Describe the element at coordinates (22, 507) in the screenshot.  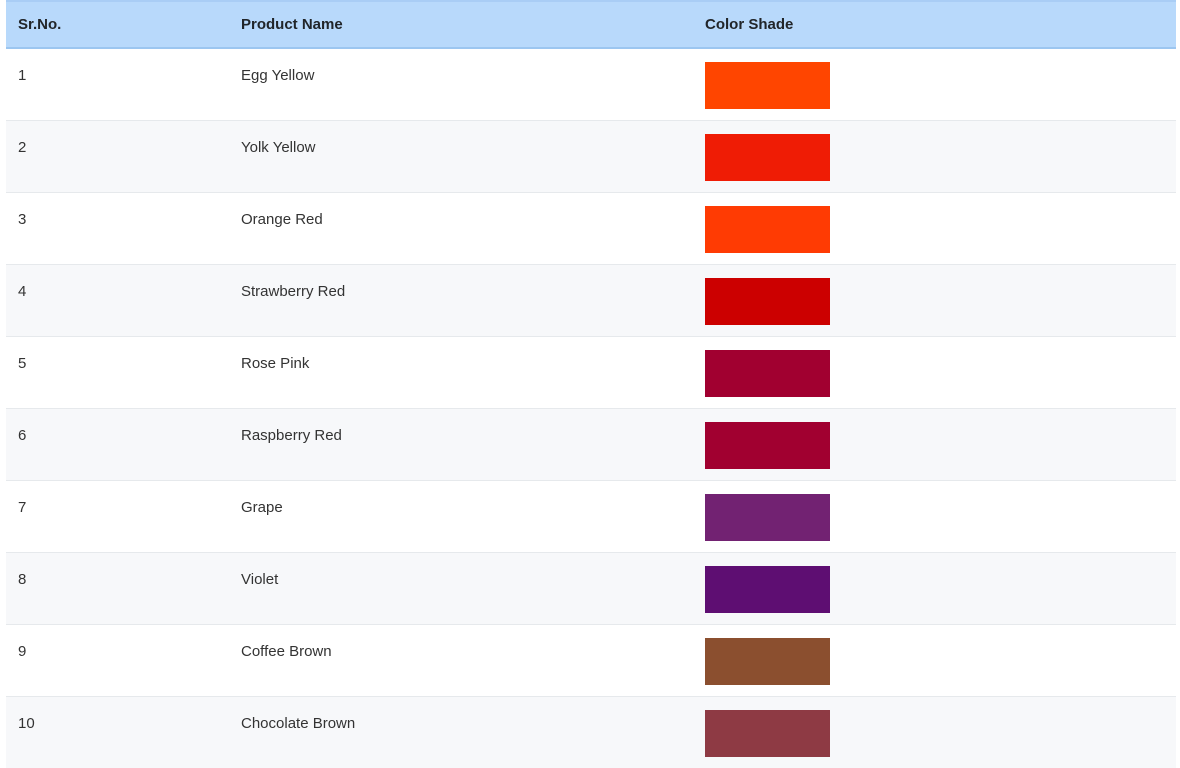
I see `cell-srno: 7` at that location.